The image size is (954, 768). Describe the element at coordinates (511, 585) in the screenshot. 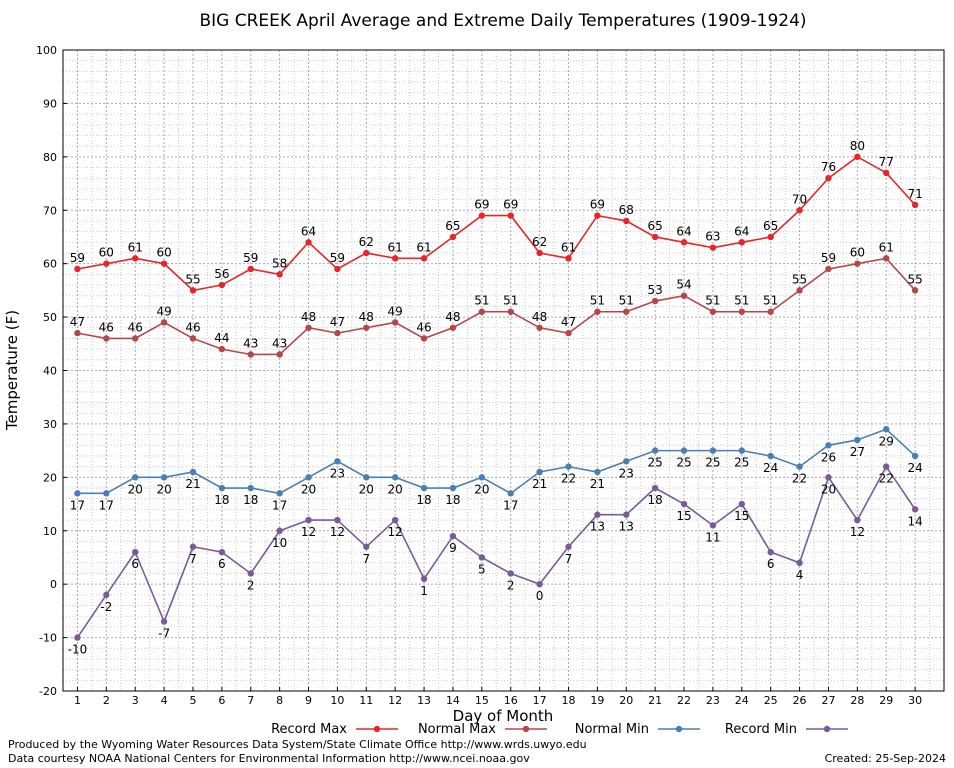

I see `record-min-data-label: 2` at that location.